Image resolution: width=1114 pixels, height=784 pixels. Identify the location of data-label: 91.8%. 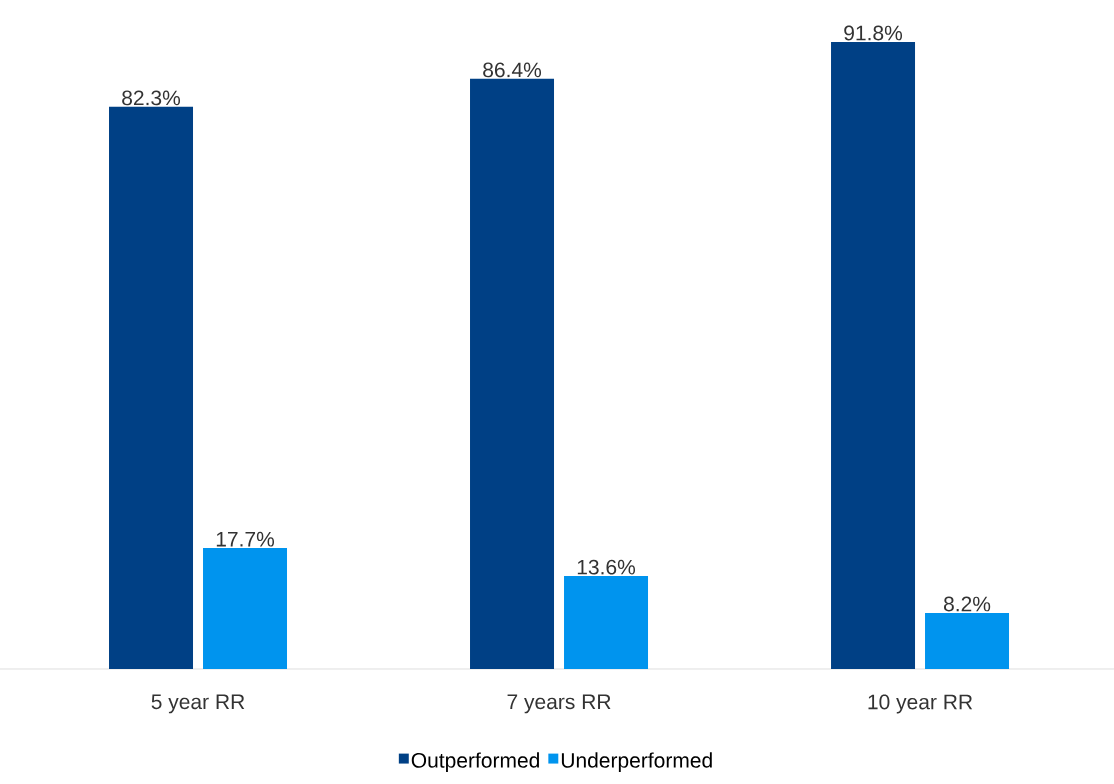
(873, 33).